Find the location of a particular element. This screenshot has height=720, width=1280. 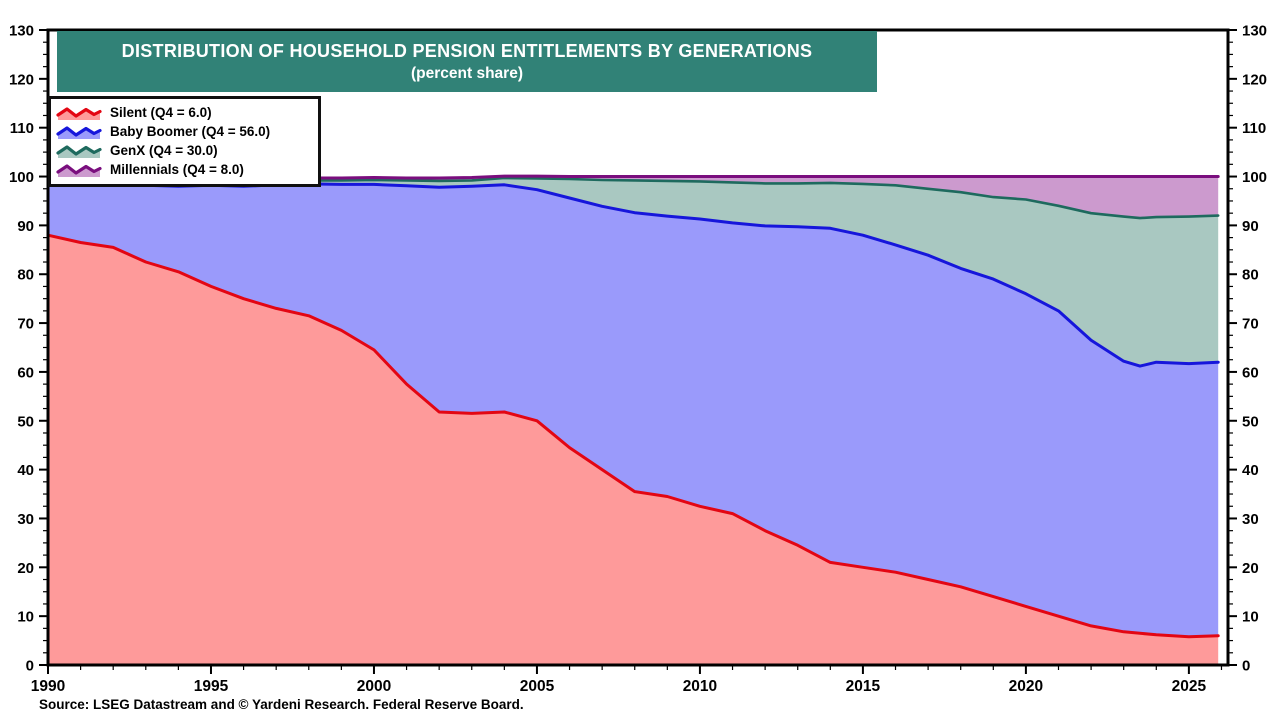

legend-swatch-millennials-icon is located at coordinates (79, 170).